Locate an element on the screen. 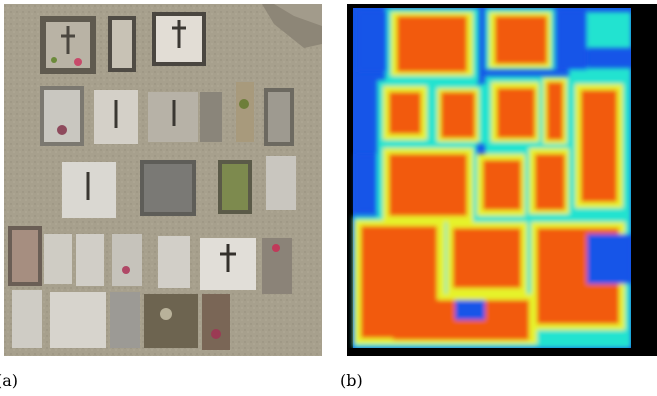 The height and width of the screenshot is (396, 657). panel-a-caption: (a) is located at coordinates (9, 380).